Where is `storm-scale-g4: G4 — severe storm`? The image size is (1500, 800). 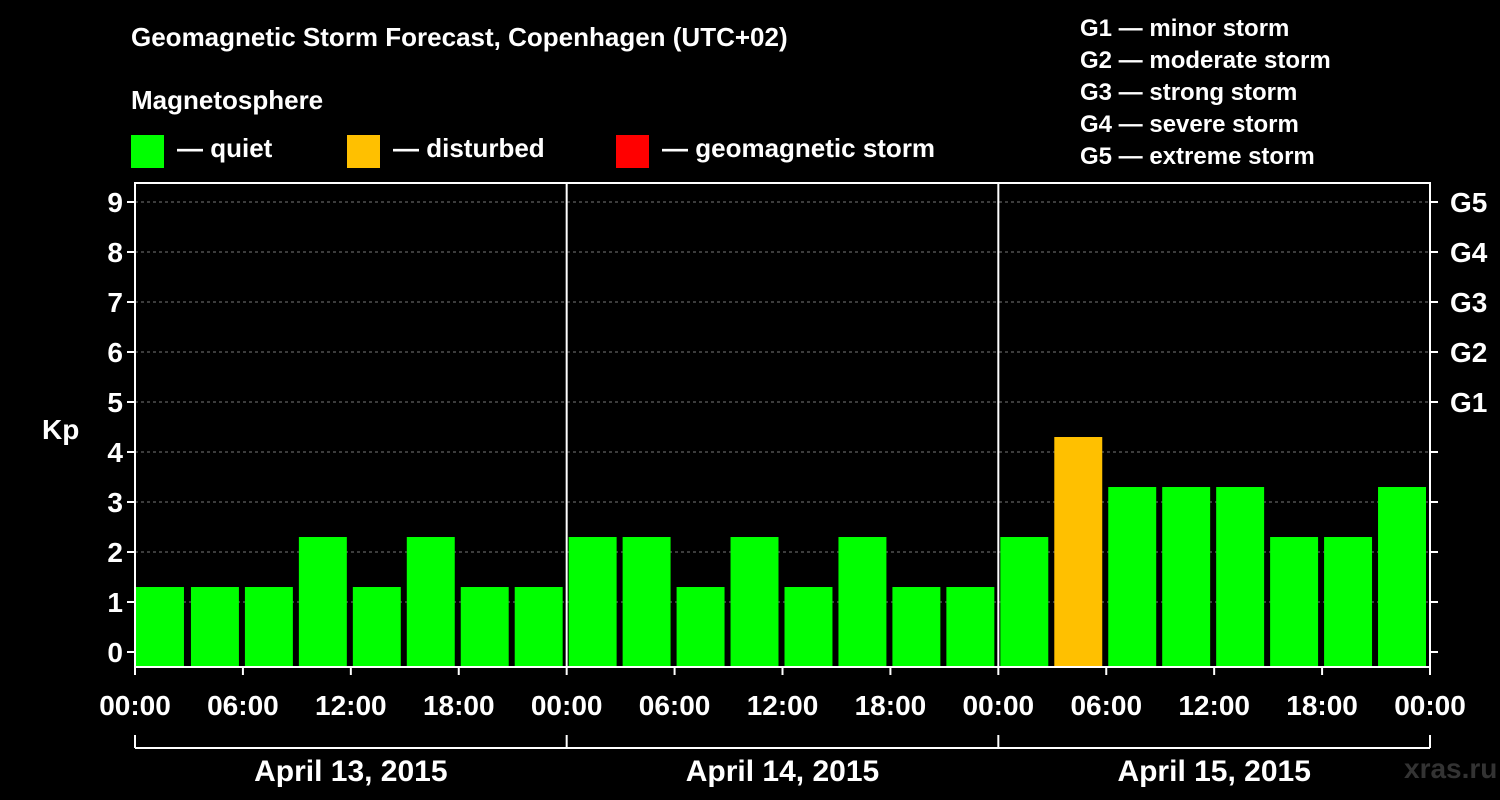
storm-scale-g4: G4 — severe storm is located at coordinates (1189, 124).